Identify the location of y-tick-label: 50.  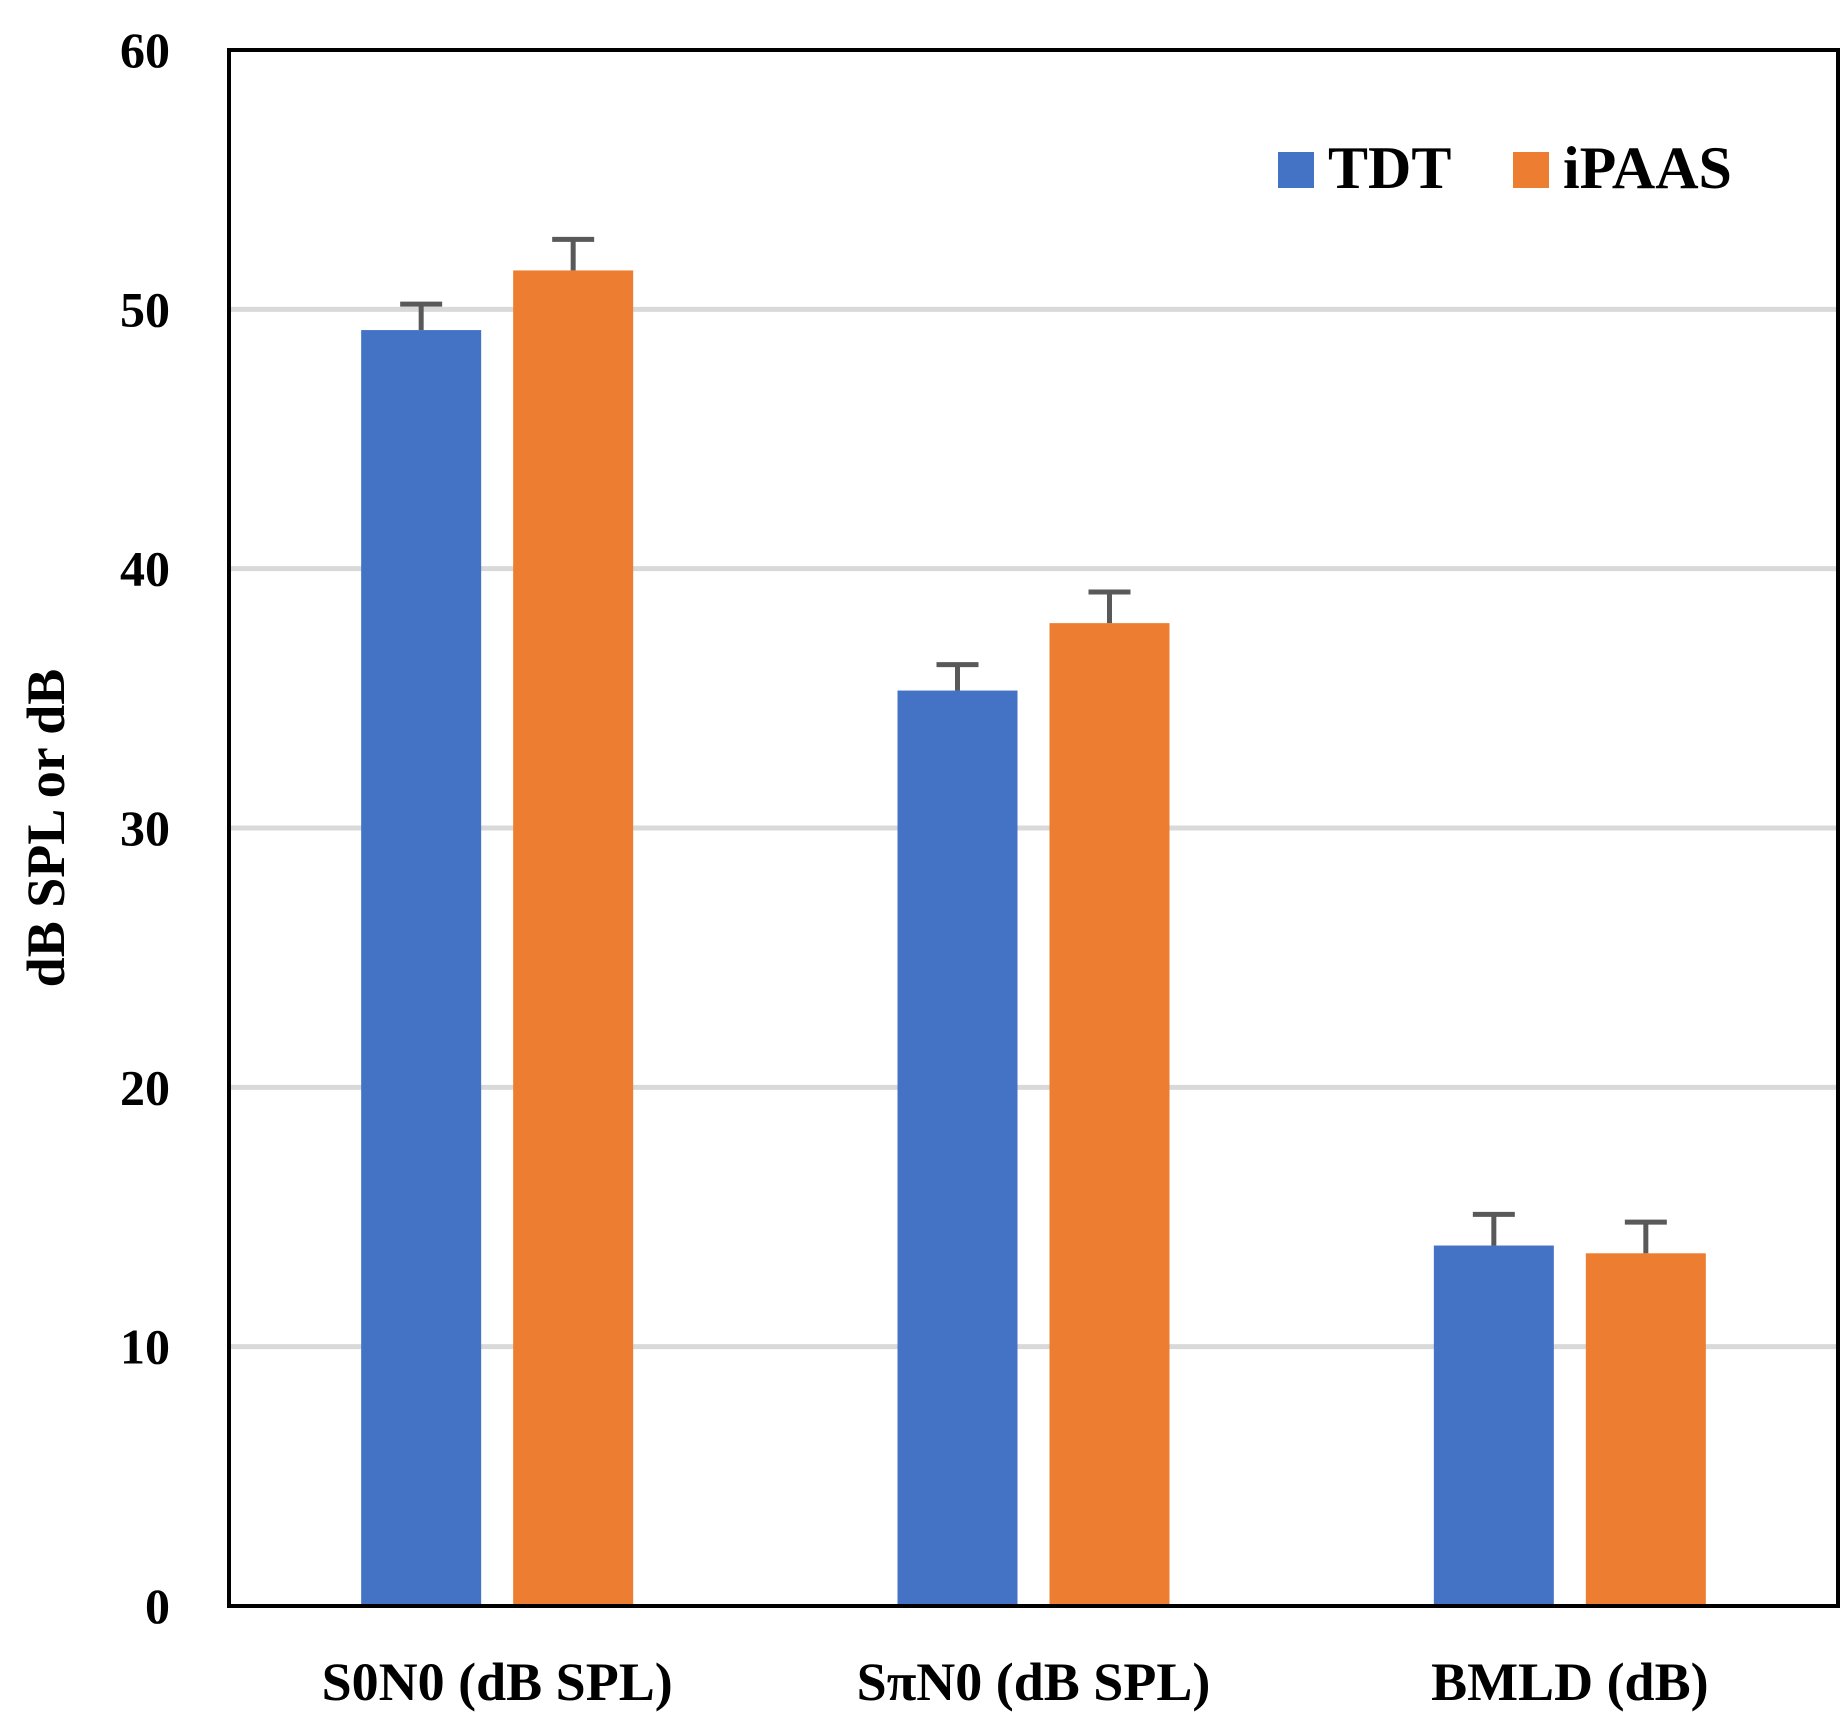
(145, 309).